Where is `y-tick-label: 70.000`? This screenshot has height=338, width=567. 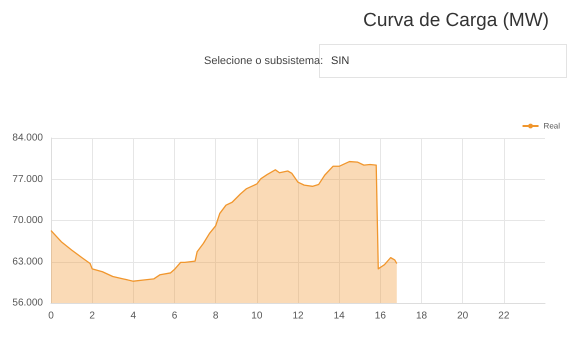 y-tick-label: 70.000 is located at coordinates (28, 220).